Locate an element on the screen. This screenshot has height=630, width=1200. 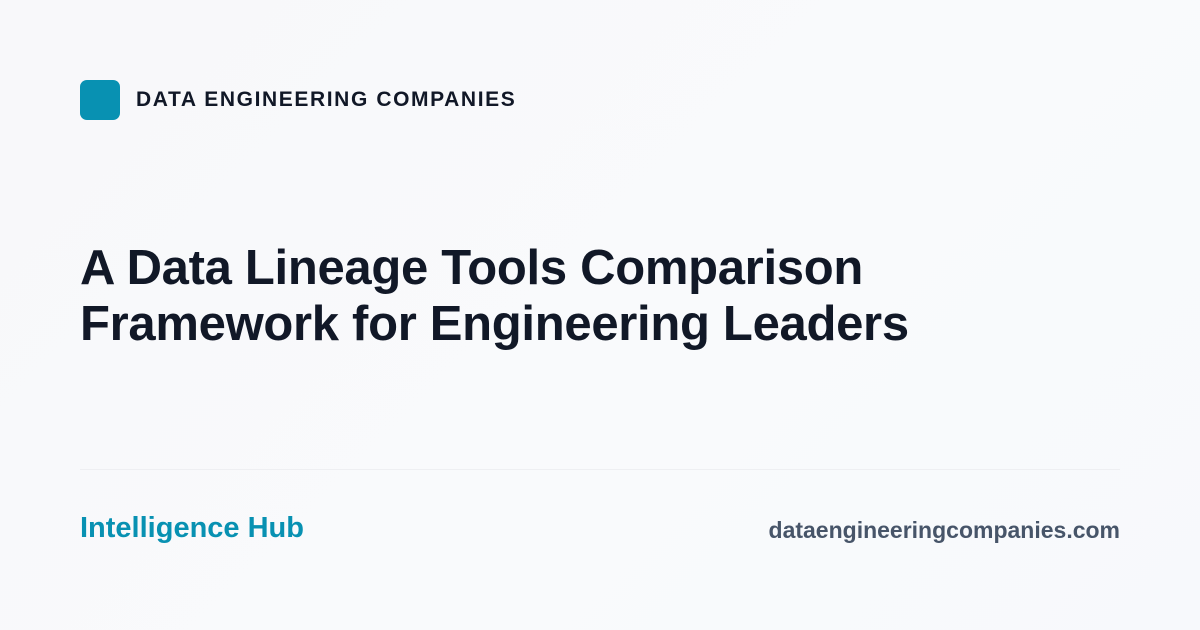
title-line-2: Framework for Engineering Leaders is located at coordinates (494, 324).